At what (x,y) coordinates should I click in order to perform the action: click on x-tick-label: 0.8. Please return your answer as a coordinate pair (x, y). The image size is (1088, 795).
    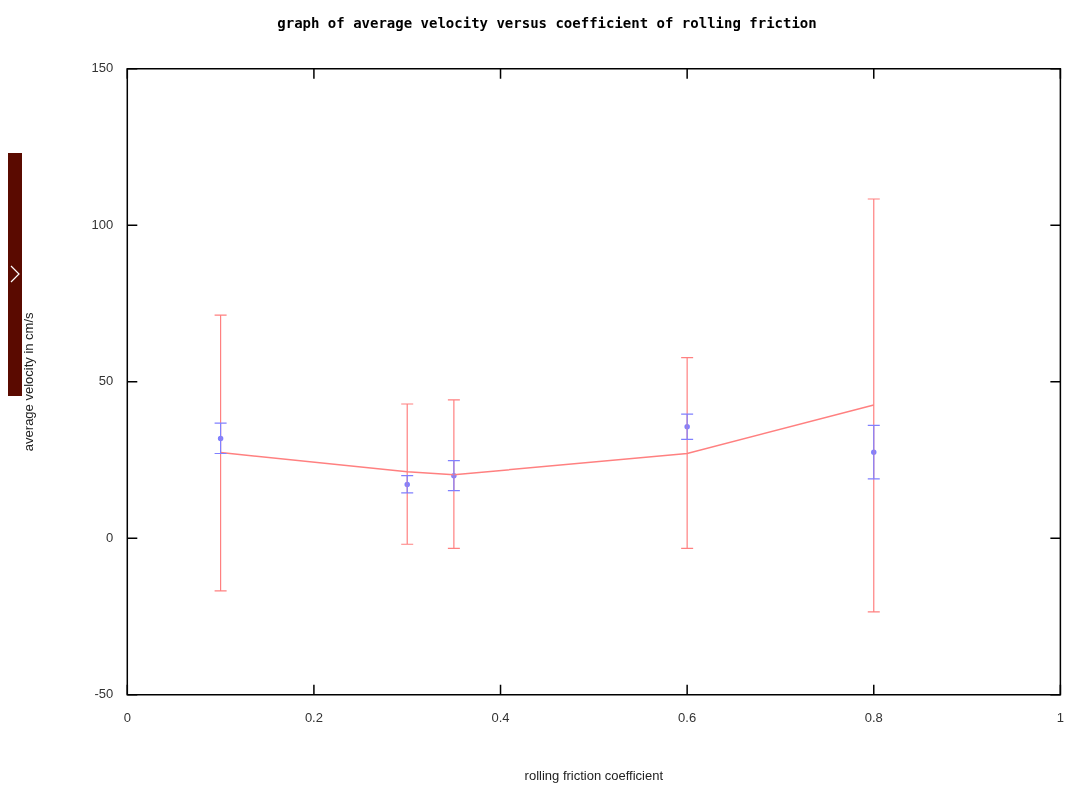
    Looking at the image, I should click on (873, 718).